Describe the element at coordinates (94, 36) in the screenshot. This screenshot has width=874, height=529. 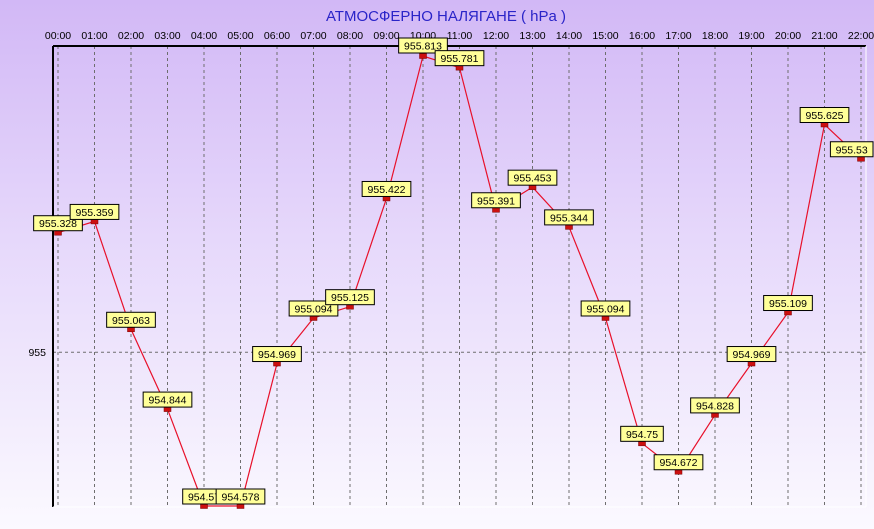
I see `x-tick-label: 01:00` at that location.